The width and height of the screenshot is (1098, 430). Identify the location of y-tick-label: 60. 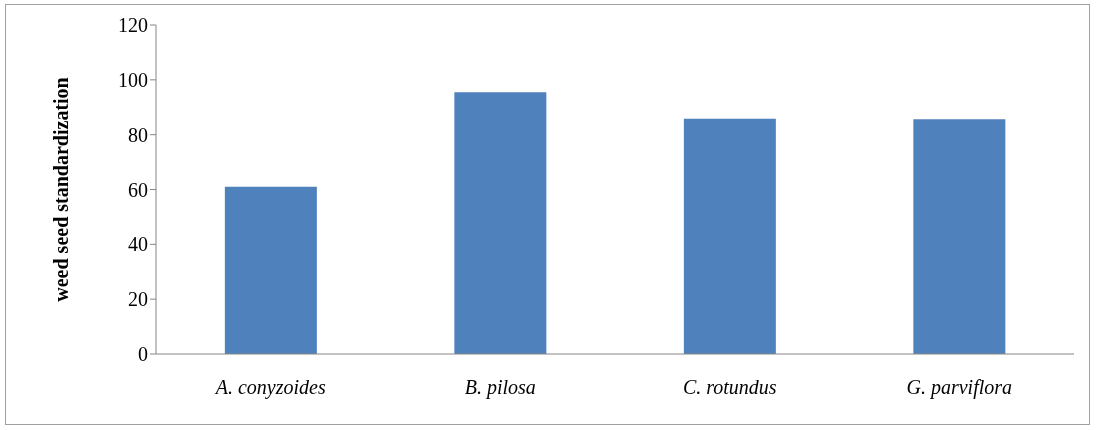
(138, 189).